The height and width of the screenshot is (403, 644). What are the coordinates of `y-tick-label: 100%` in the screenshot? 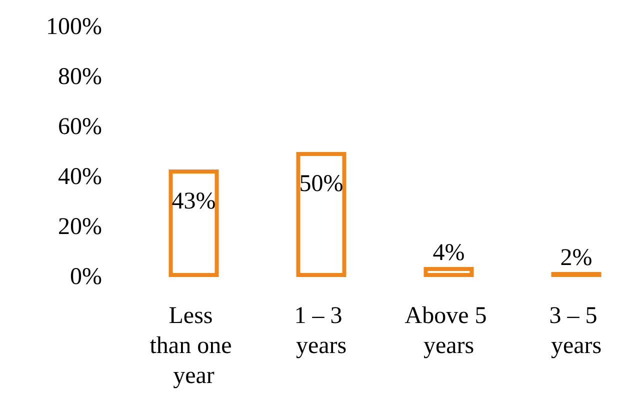 It's located at (74, 27).